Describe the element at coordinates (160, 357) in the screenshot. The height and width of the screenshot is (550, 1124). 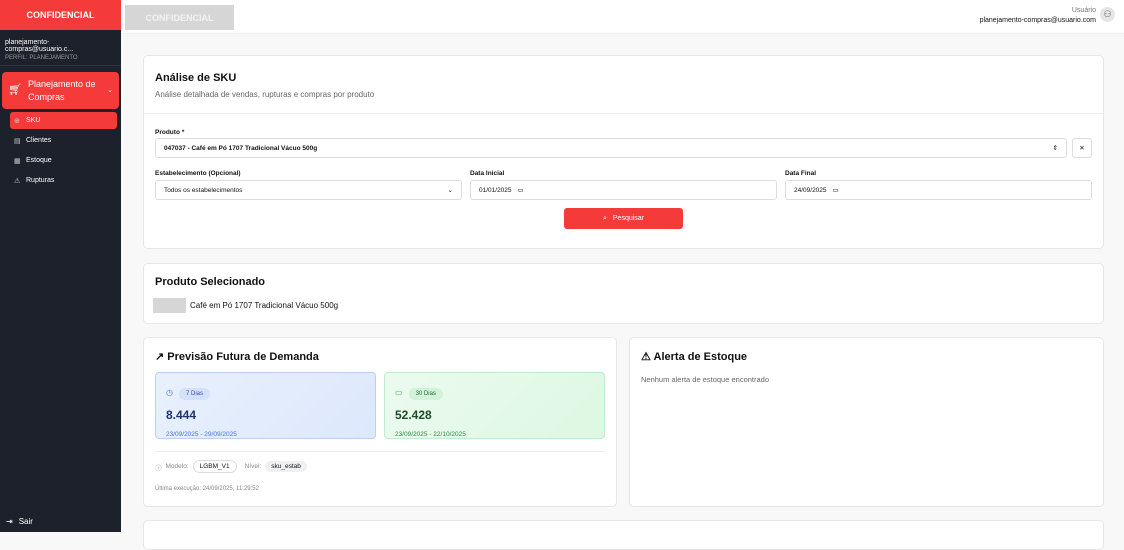
I see `trending-up-icon: ↗` at that location.